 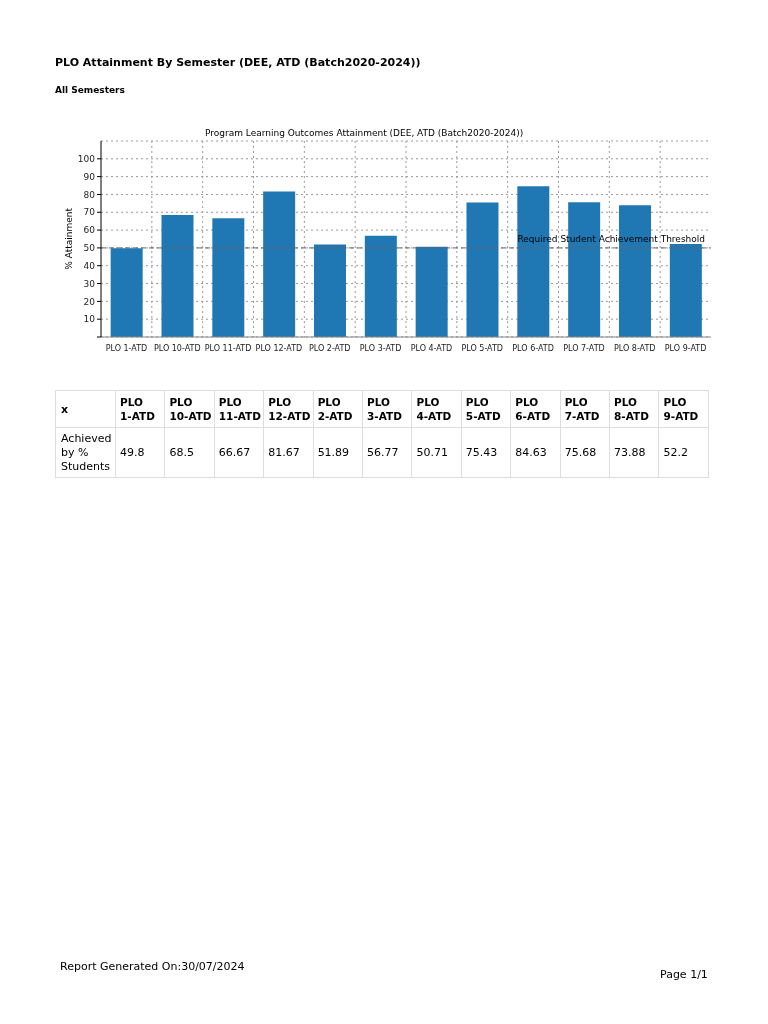 I want to click on text: Program Learning Outcomes Attainment (DEE, ATD (Batch2020-2024)), so click(x=364, y=133).